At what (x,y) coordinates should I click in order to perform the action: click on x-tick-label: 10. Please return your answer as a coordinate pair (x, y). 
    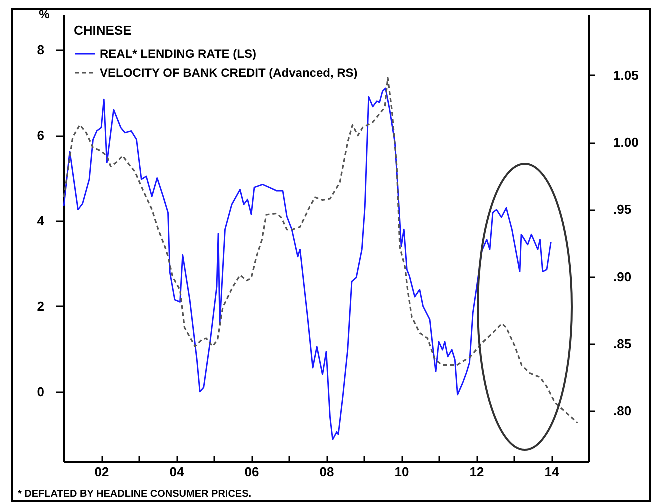
    Looking at the image, I should click on (402, 472).